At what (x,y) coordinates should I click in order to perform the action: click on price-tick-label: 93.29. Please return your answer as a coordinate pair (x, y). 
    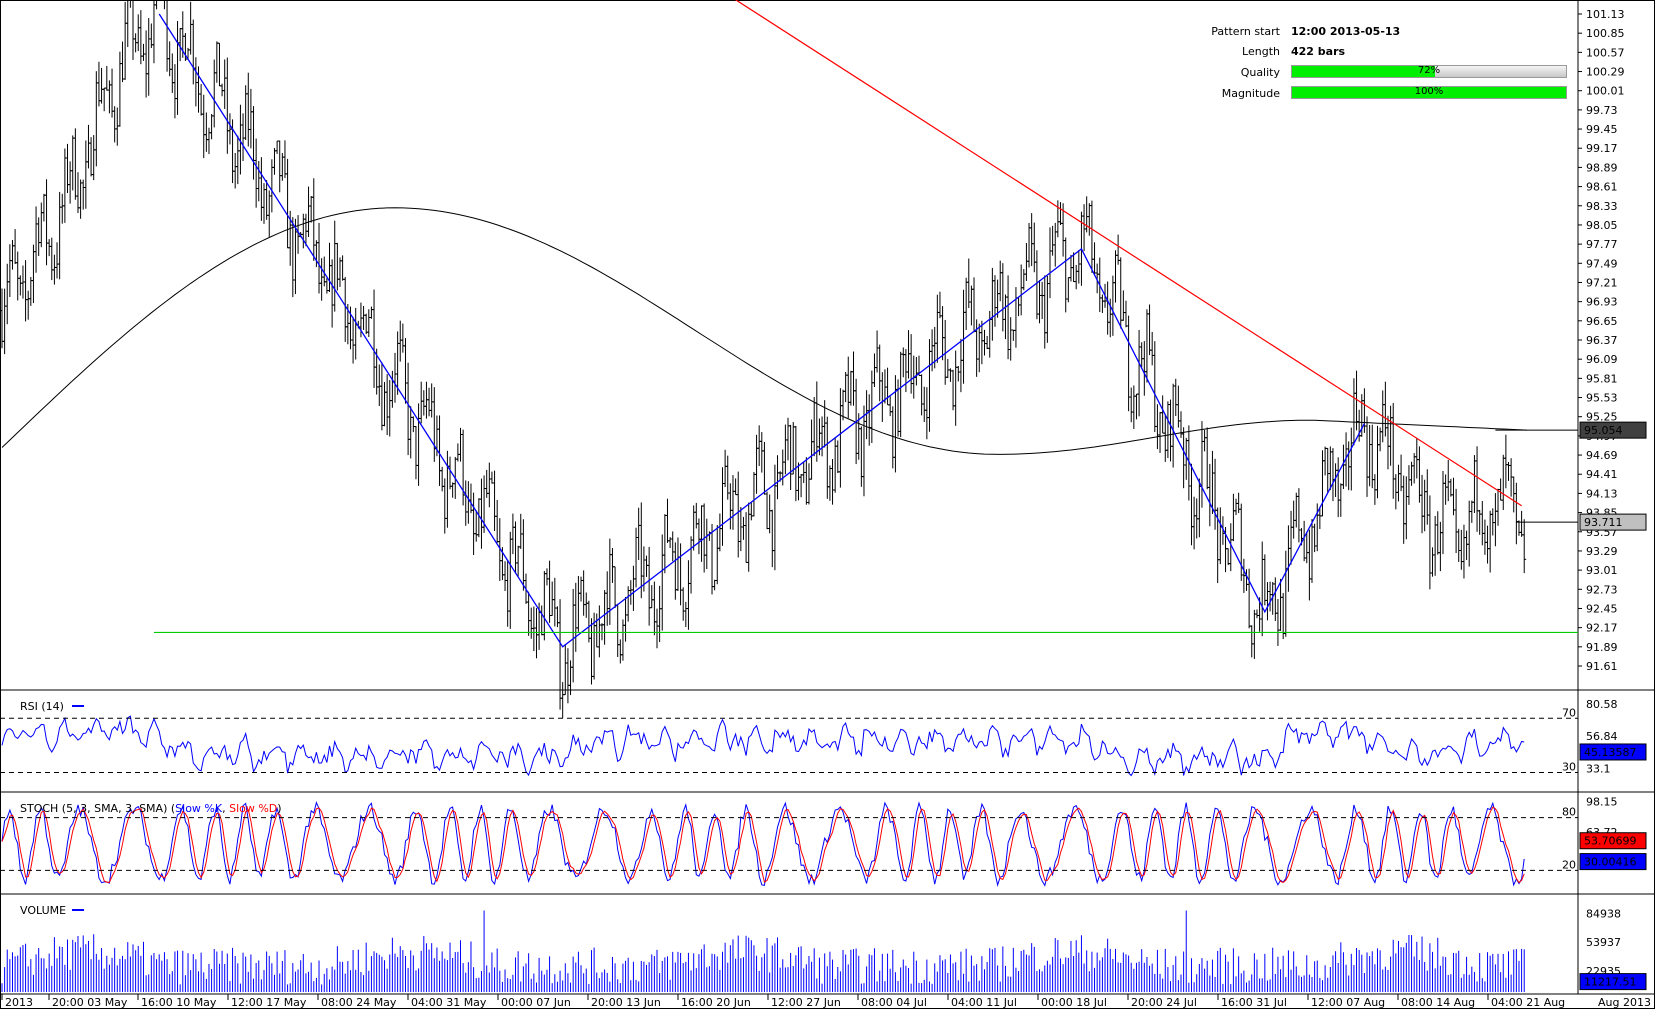
    Looking at the image, I should click on (1602, 551).